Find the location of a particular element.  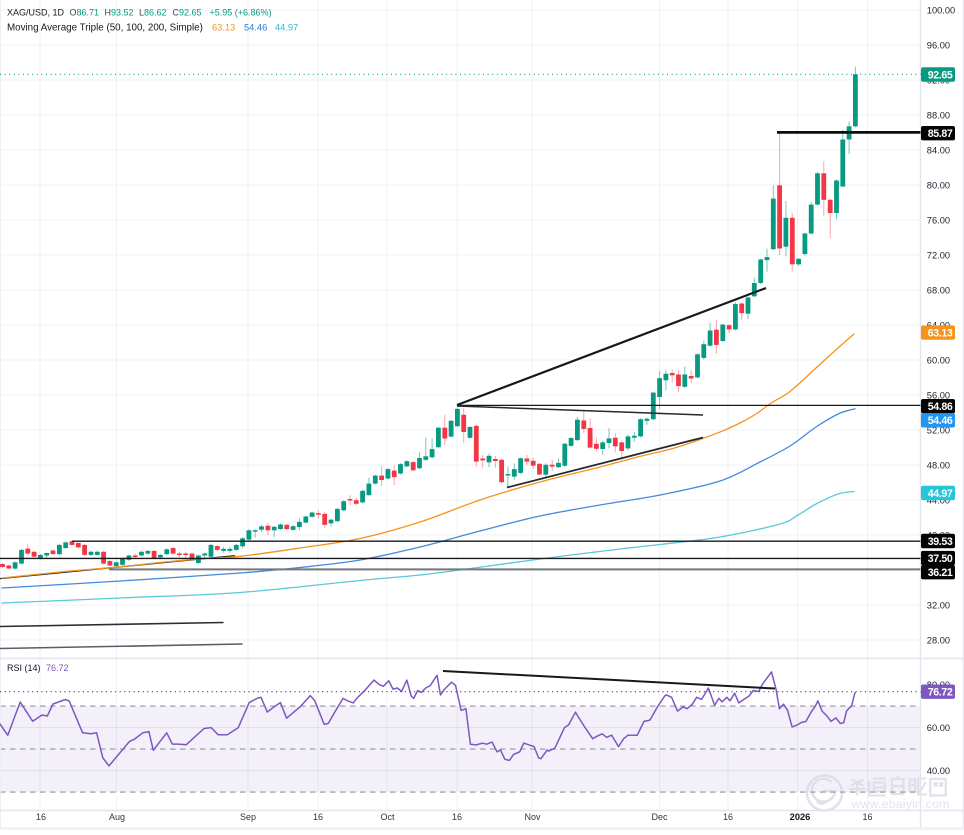

svg-text: L86.62 is located at coordinates (153, 12).